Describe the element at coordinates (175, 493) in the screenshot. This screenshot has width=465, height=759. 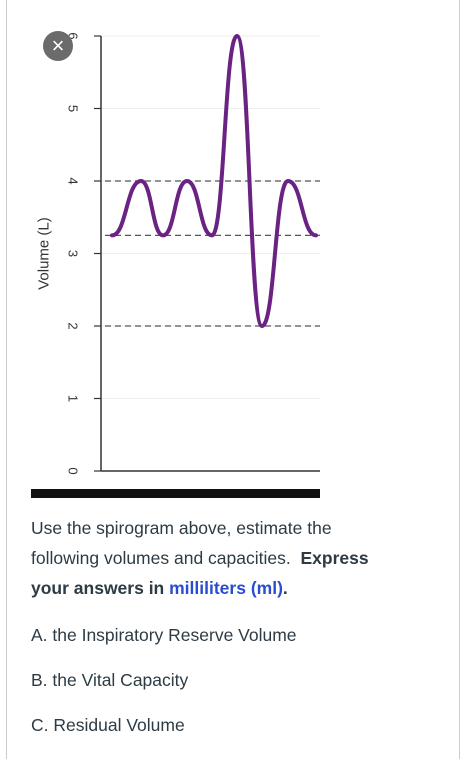
I see `scroll-bar` at that location.